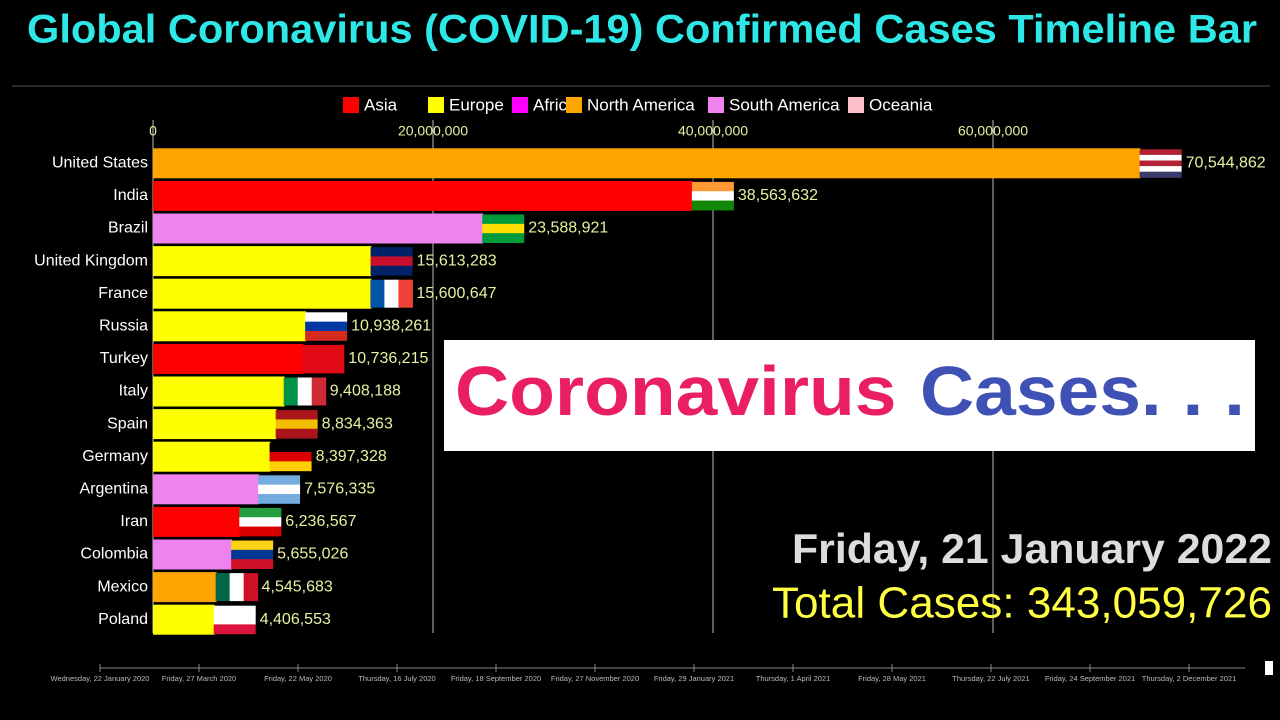 This screenshot has height=720, width=1280. I want to click on banner: Coronavirus Cases. . ., so click(850, 391).